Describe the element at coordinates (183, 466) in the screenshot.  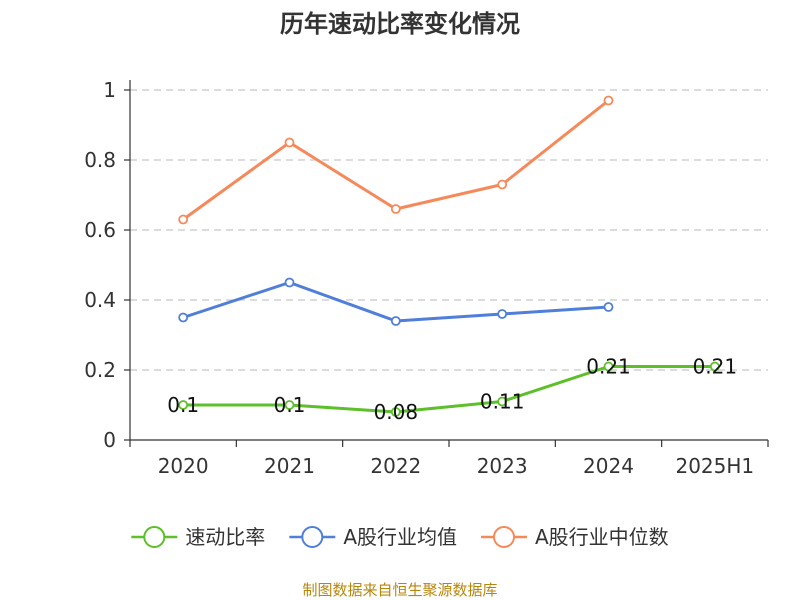
I see `x-tick-label: 2020` at that location.